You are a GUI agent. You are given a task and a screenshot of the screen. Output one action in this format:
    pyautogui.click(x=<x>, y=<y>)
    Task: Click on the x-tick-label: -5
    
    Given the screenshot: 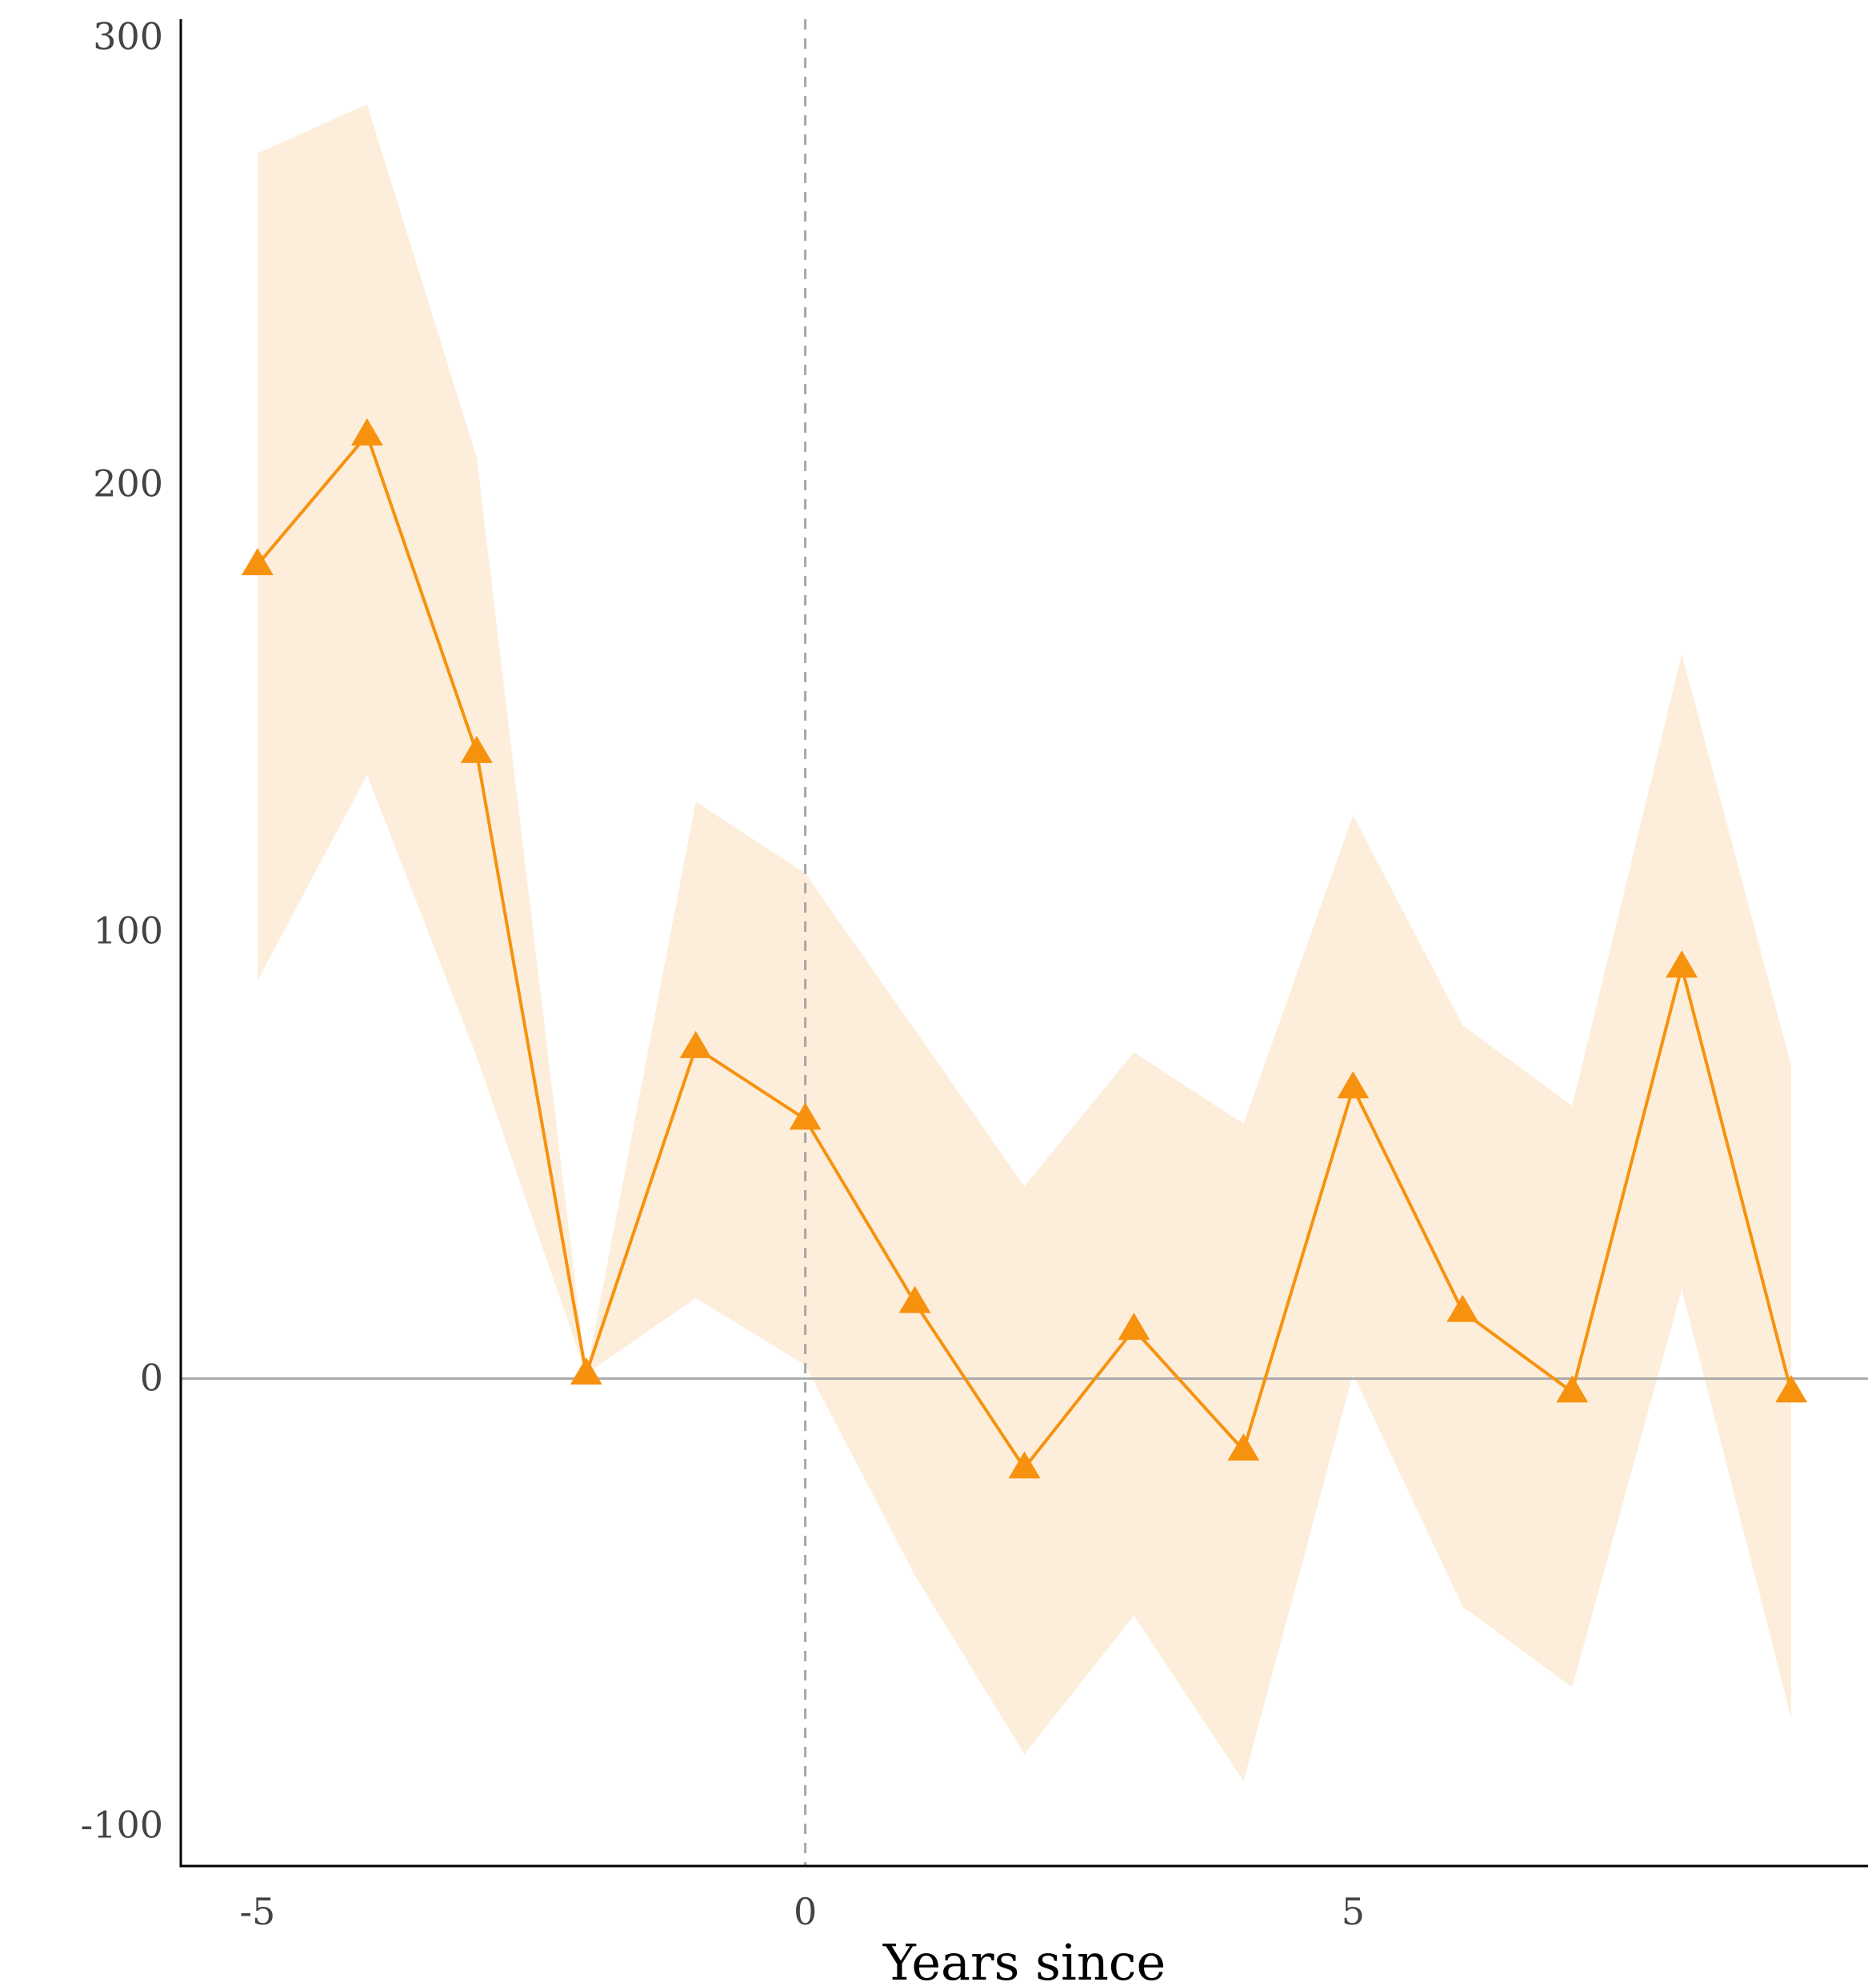 What is the action you would take?
    pyautogui.click(x=257, y=1911)
    